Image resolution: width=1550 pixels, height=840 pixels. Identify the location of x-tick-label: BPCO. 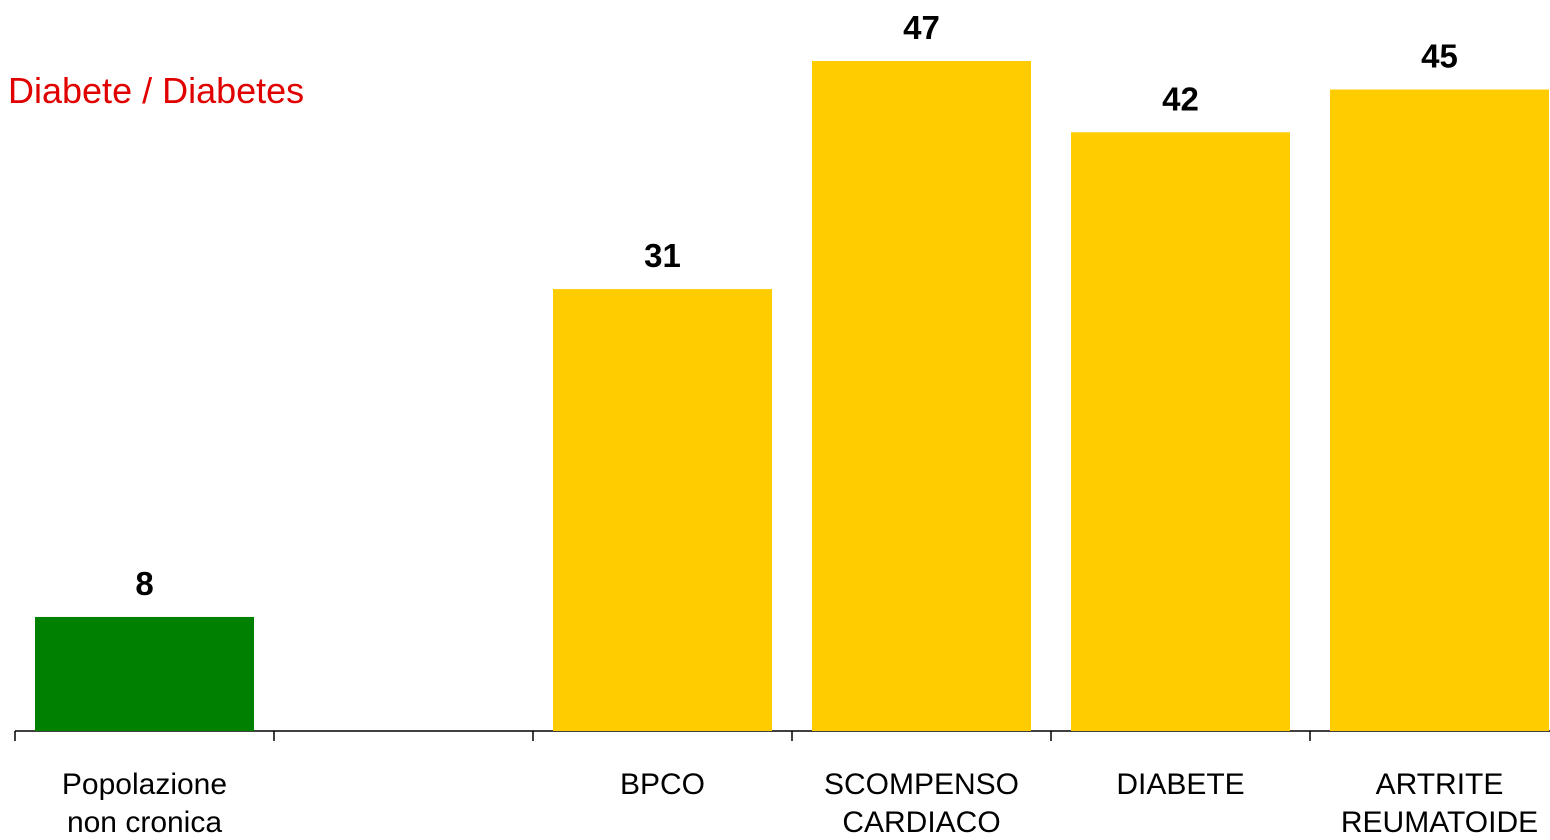
(662, 784).